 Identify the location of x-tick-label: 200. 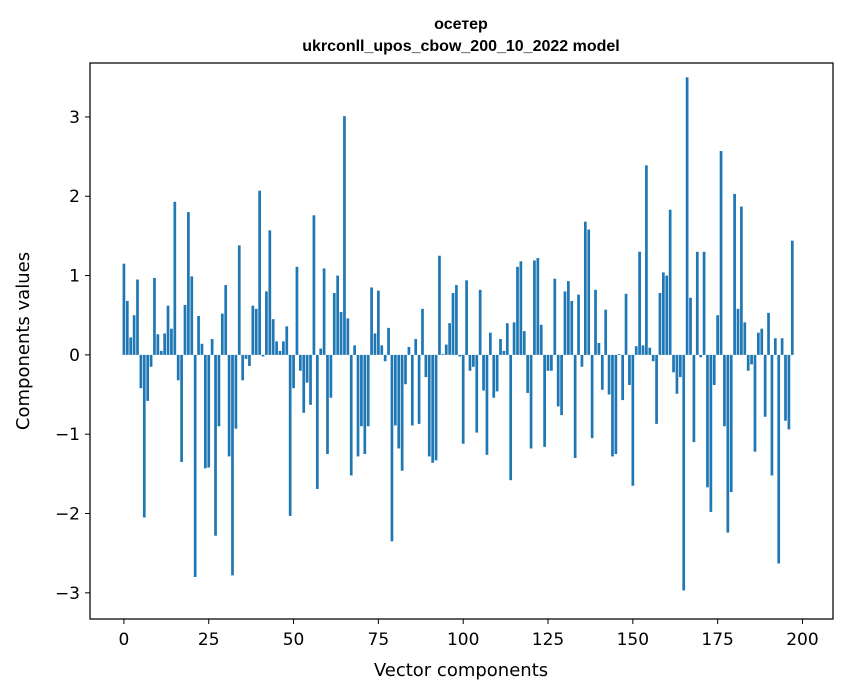
(802, 640).